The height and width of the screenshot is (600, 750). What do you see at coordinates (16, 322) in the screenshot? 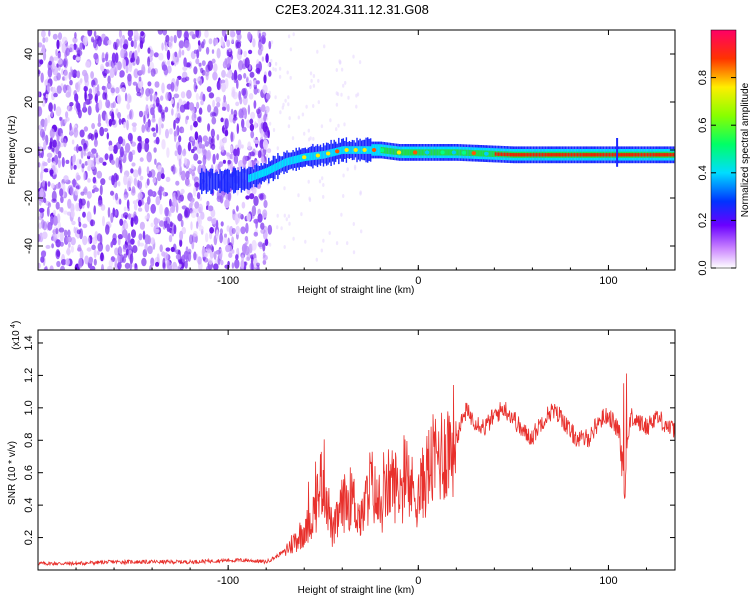
I see `snr-multiplier-close: )` at bounding box center [16, 322].